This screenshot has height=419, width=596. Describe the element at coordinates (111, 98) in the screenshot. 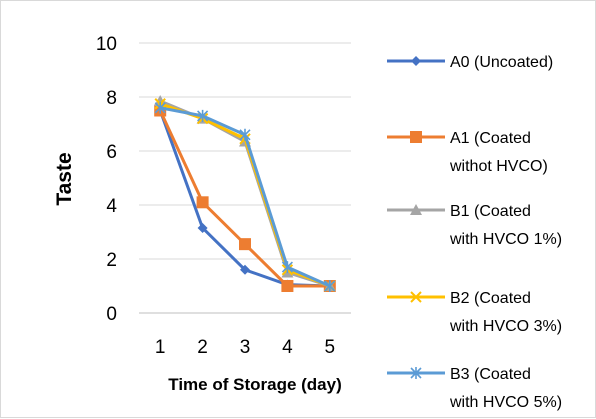

I see `y-tick-label: 8` at that location.